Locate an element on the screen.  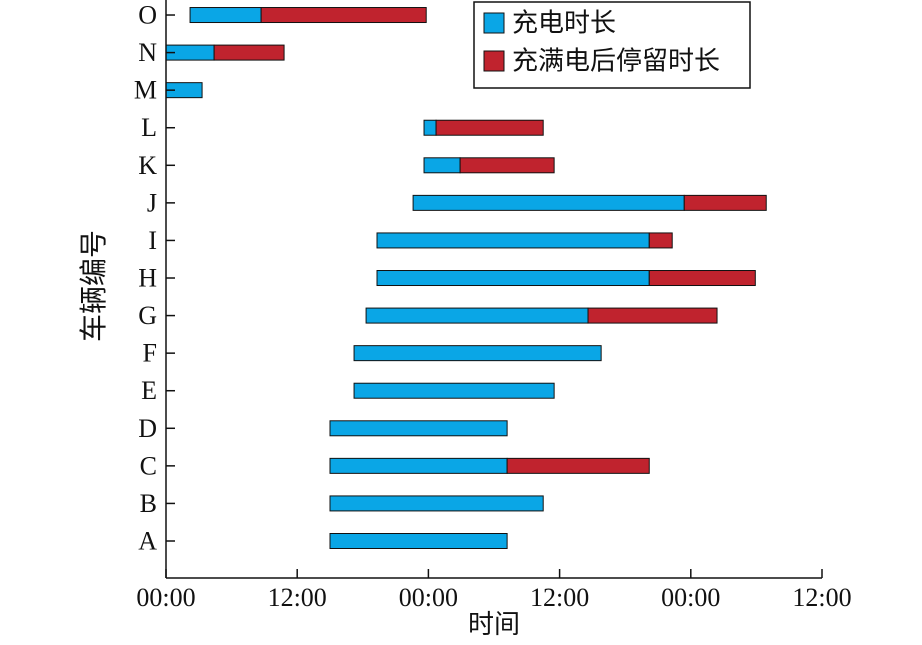
y-tick-label: F is located at coordinates (150, 353).